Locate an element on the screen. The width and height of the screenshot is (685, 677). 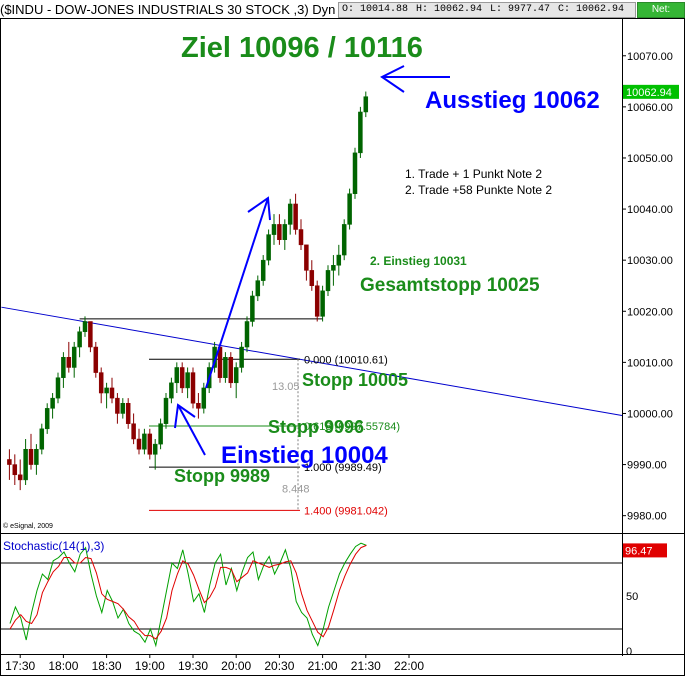
y-tick-label: 10030.00 is located at coordinates (650, 261).